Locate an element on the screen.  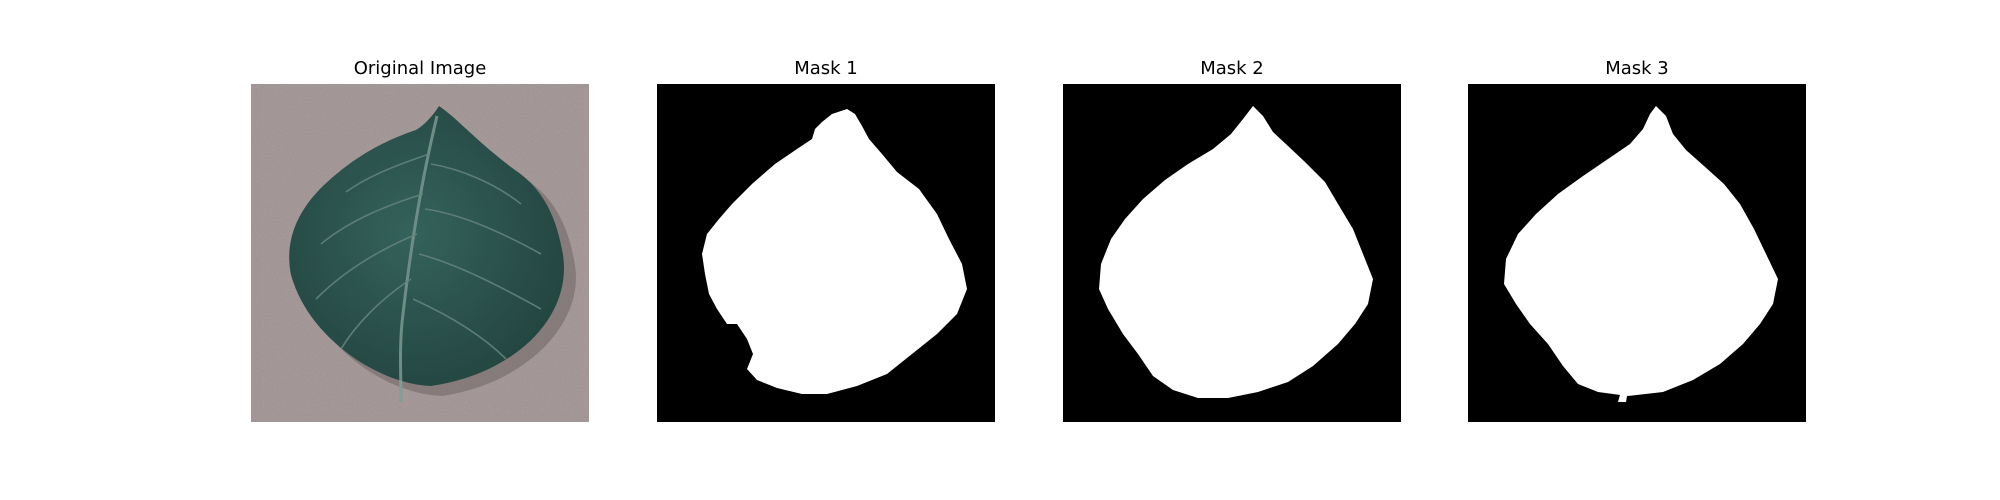
panel-original-image: Original Image is located at coordinates (420, 215).